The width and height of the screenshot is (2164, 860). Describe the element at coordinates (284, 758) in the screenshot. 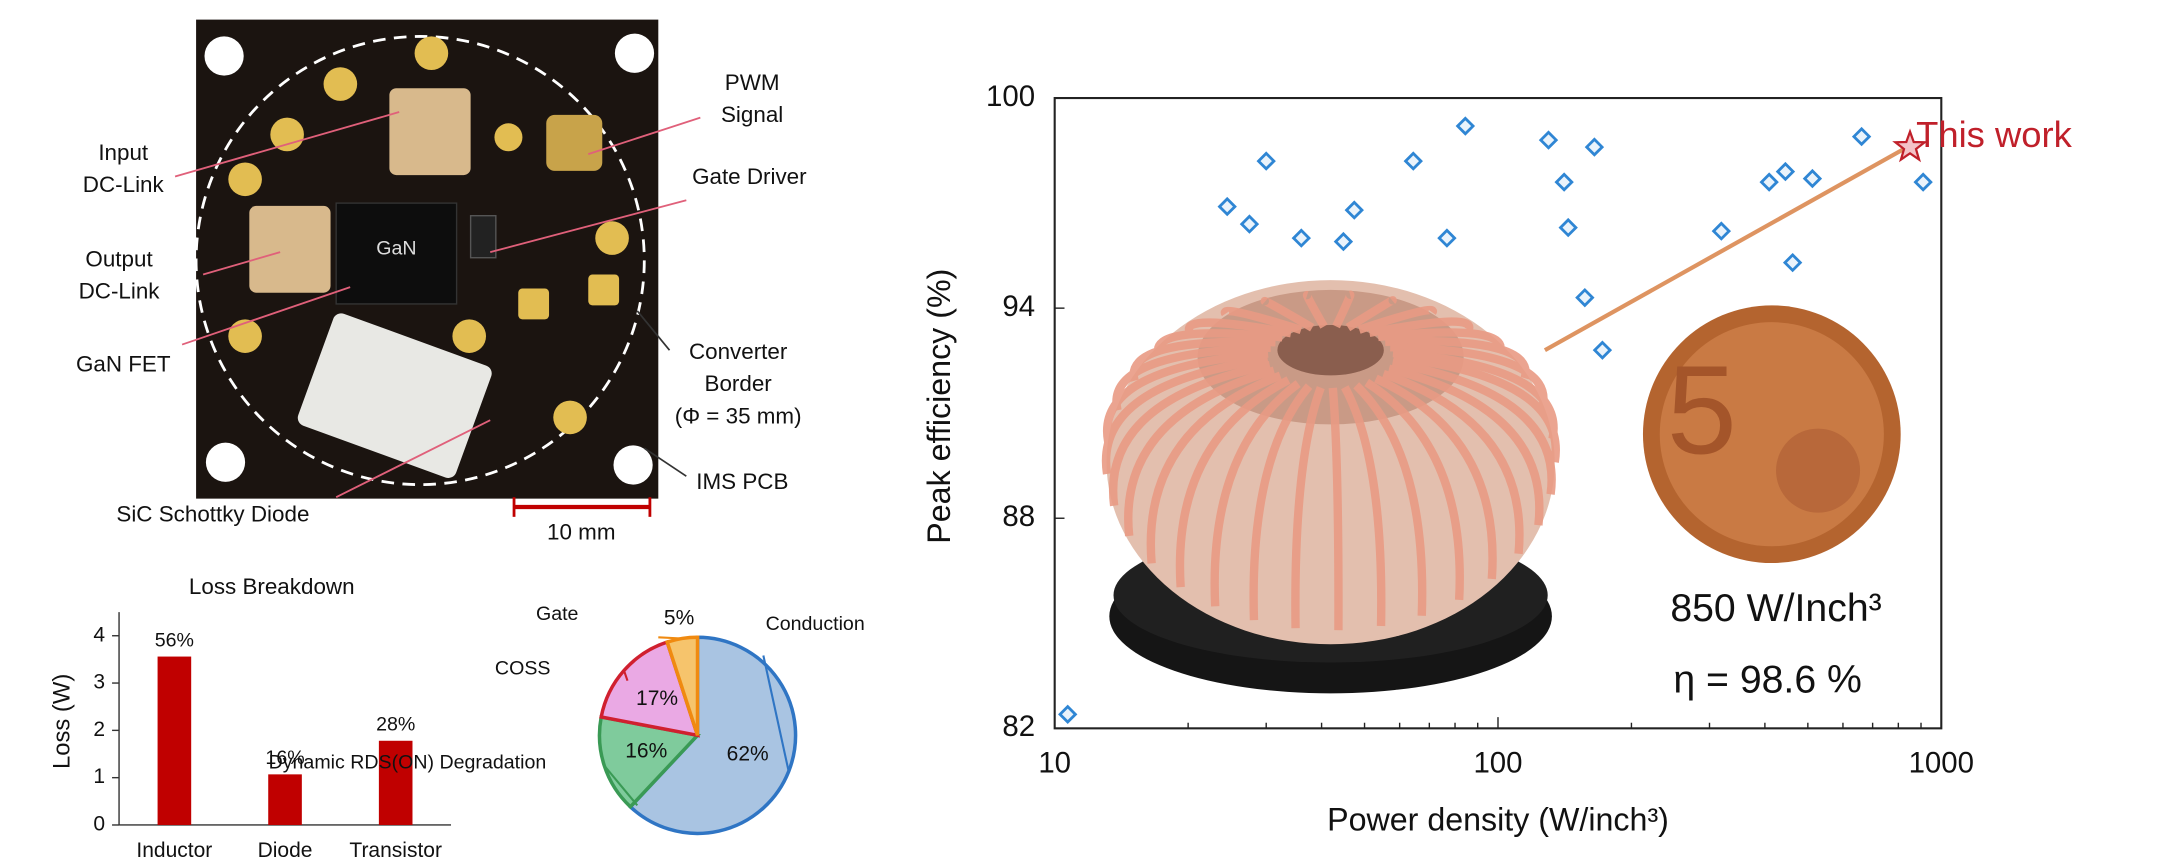

I see `bar-share-label: 16%` at that location.